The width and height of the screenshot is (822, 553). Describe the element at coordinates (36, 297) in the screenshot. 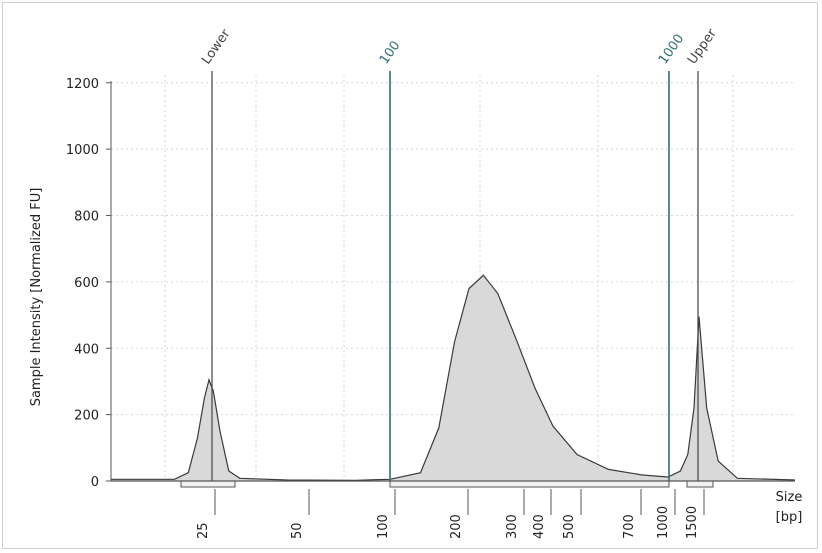

I see `y-axis-label: Sample Intensity [Normalized FU]` at that location.